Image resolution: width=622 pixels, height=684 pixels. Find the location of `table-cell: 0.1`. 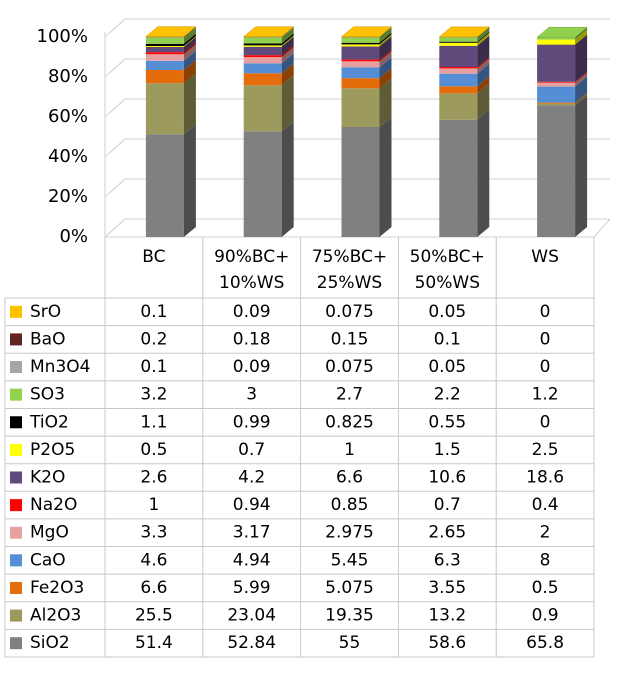

table-cell: 0.1 is located at coordinates (153, 312).